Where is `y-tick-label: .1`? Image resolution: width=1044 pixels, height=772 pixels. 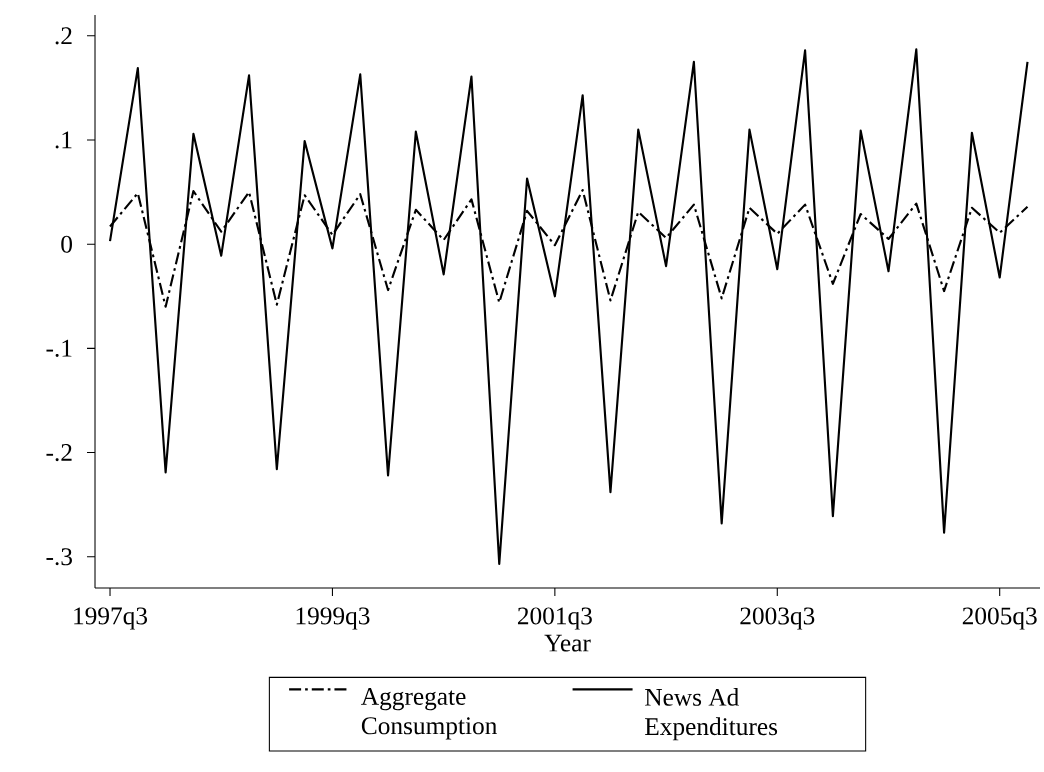 y-tick-label: .1 is located at coordinates (63, 140).